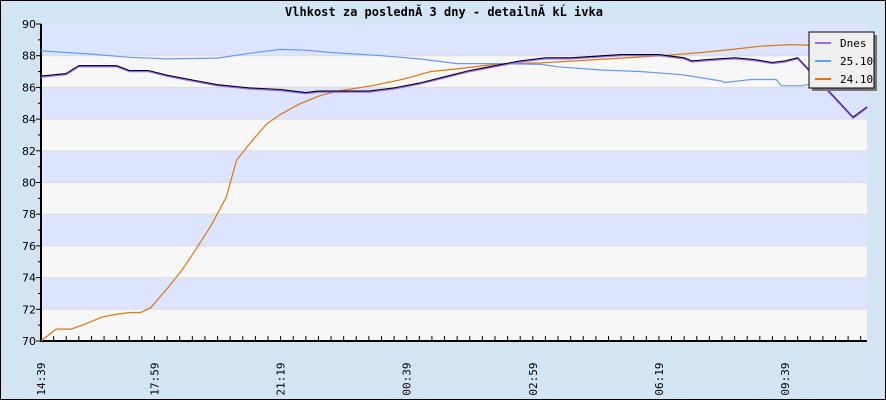  I want to click on x-tick-label: 21:19, so click(281, 378).